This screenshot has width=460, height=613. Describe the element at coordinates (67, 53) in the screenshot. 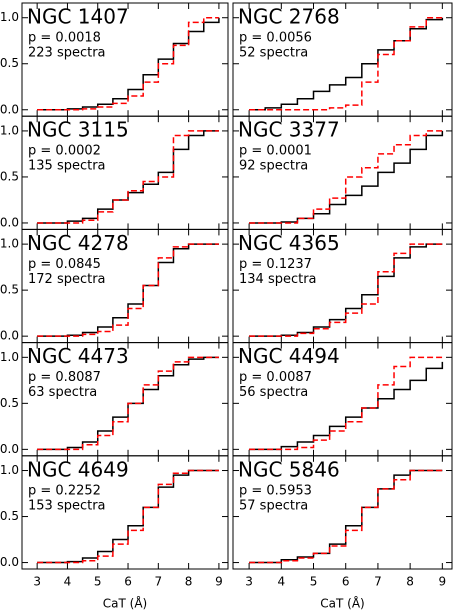

I see `annotation: 223 spectra` at that location.